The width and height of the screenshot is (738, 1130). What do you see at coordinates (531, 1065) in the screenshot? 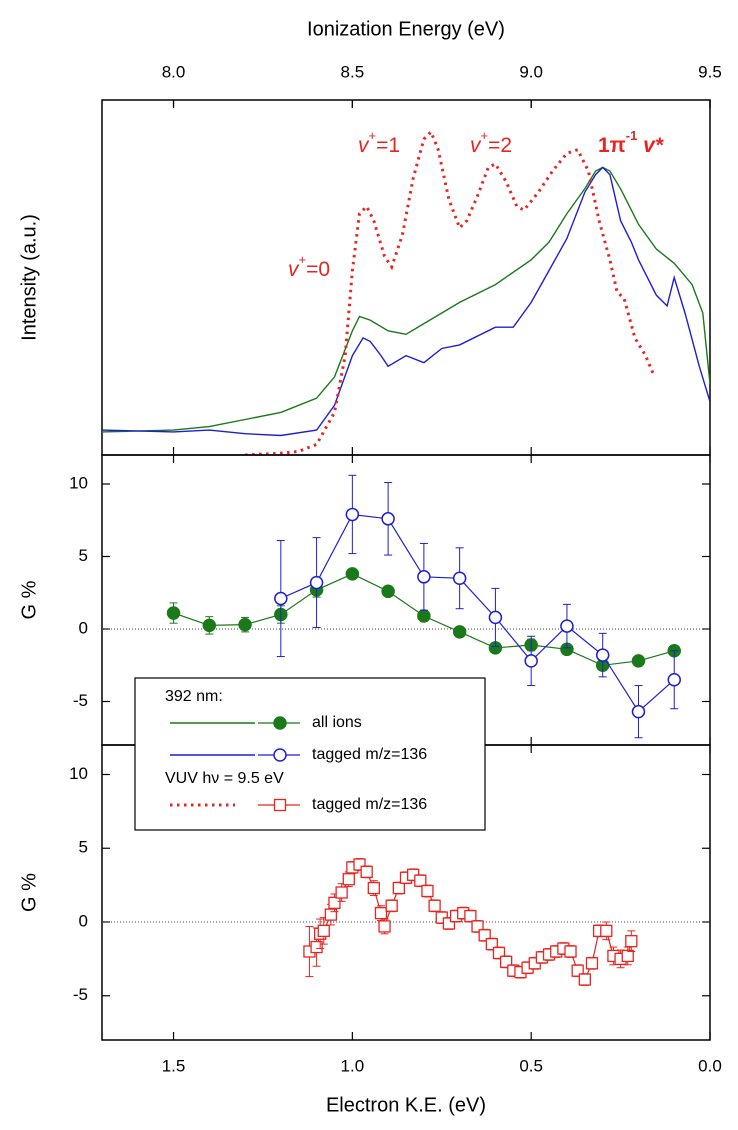
I see `x-tick-label: 0.5` at bounding box center [531, 1065].